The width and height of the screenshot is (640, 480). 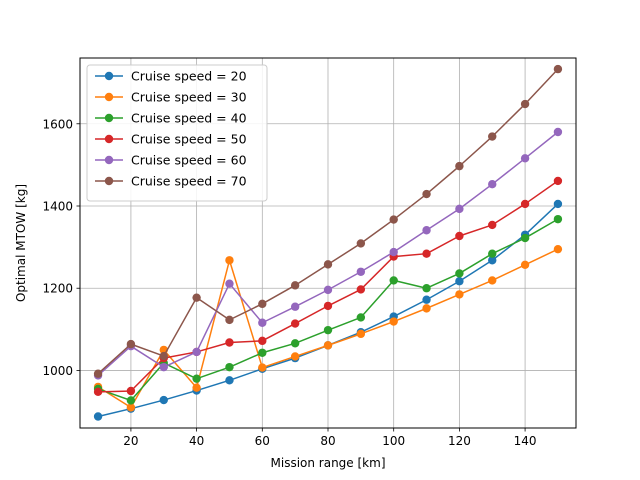 I want to click on legend-entry: Cruise speed = 30, so click(x=171, y=97).